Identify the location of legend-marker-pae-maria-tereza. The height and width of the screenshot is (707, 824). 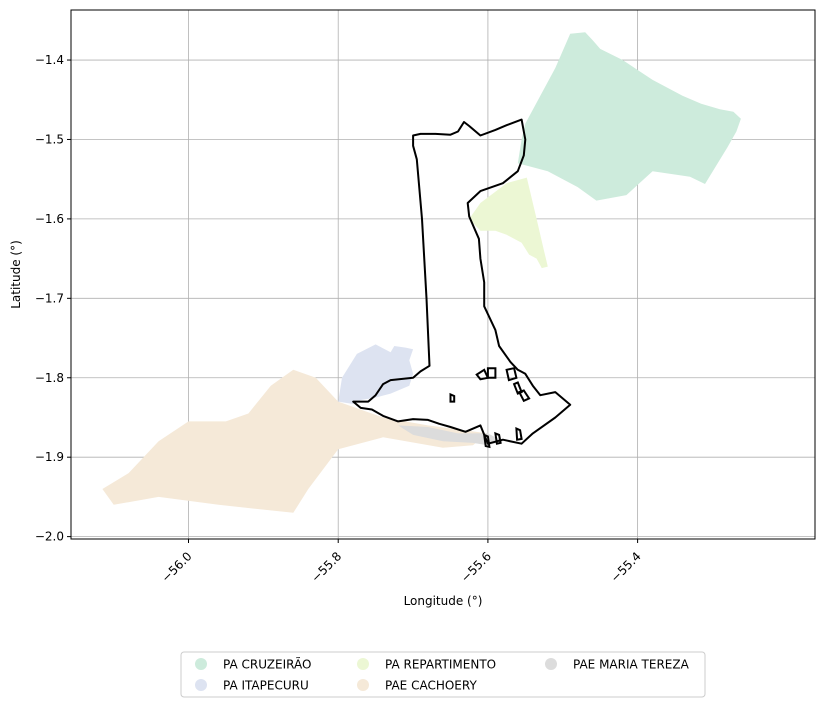
(551, 664).